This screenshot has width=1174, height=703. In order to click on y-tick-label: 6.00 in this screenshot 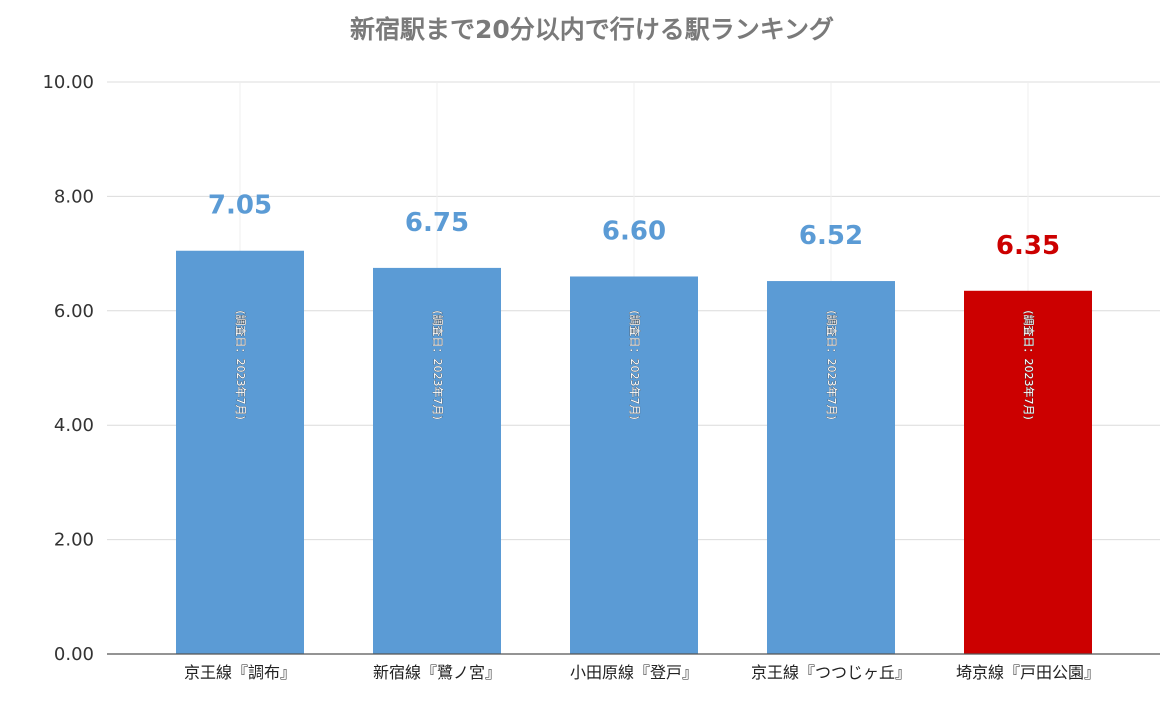, I will do `click(74, 311)`.